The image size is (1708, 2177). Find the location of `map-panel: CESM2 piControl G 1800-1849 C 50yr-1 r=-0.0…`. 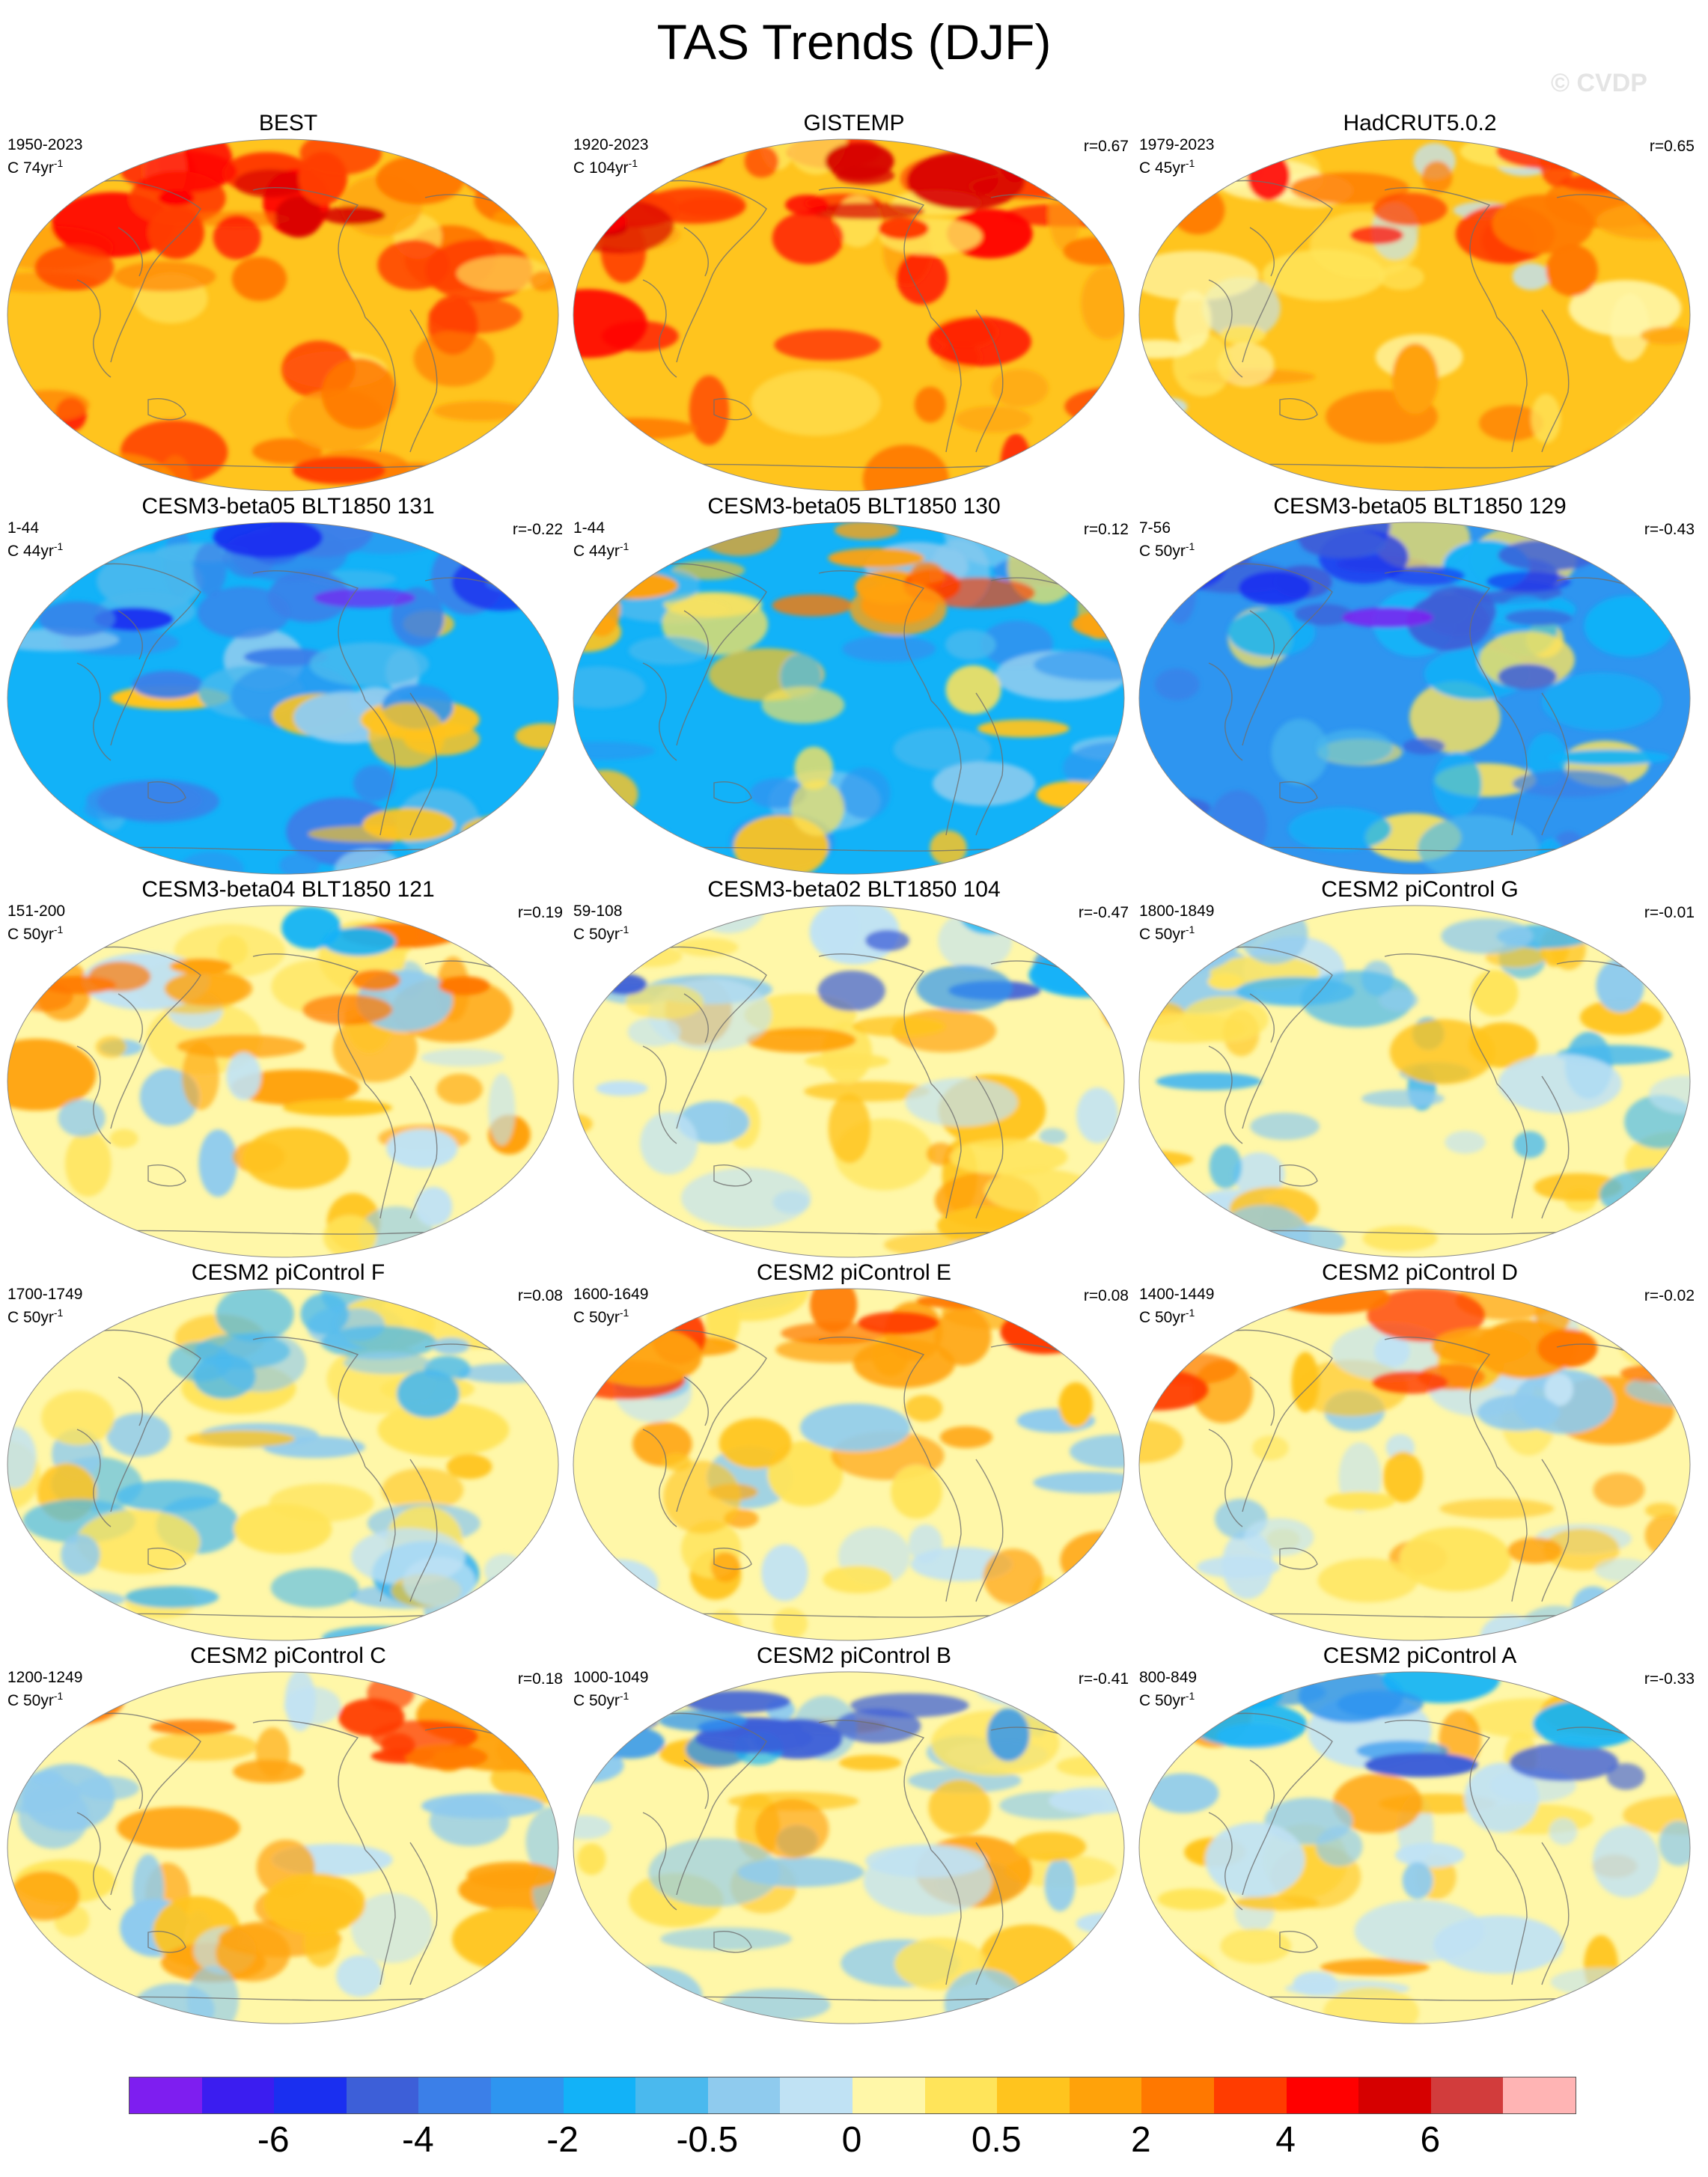

map-panel: CESM2 piControl G 1800-1849 C 50yr-1 r=-0.0… is located at coordinates (1420, 1068).